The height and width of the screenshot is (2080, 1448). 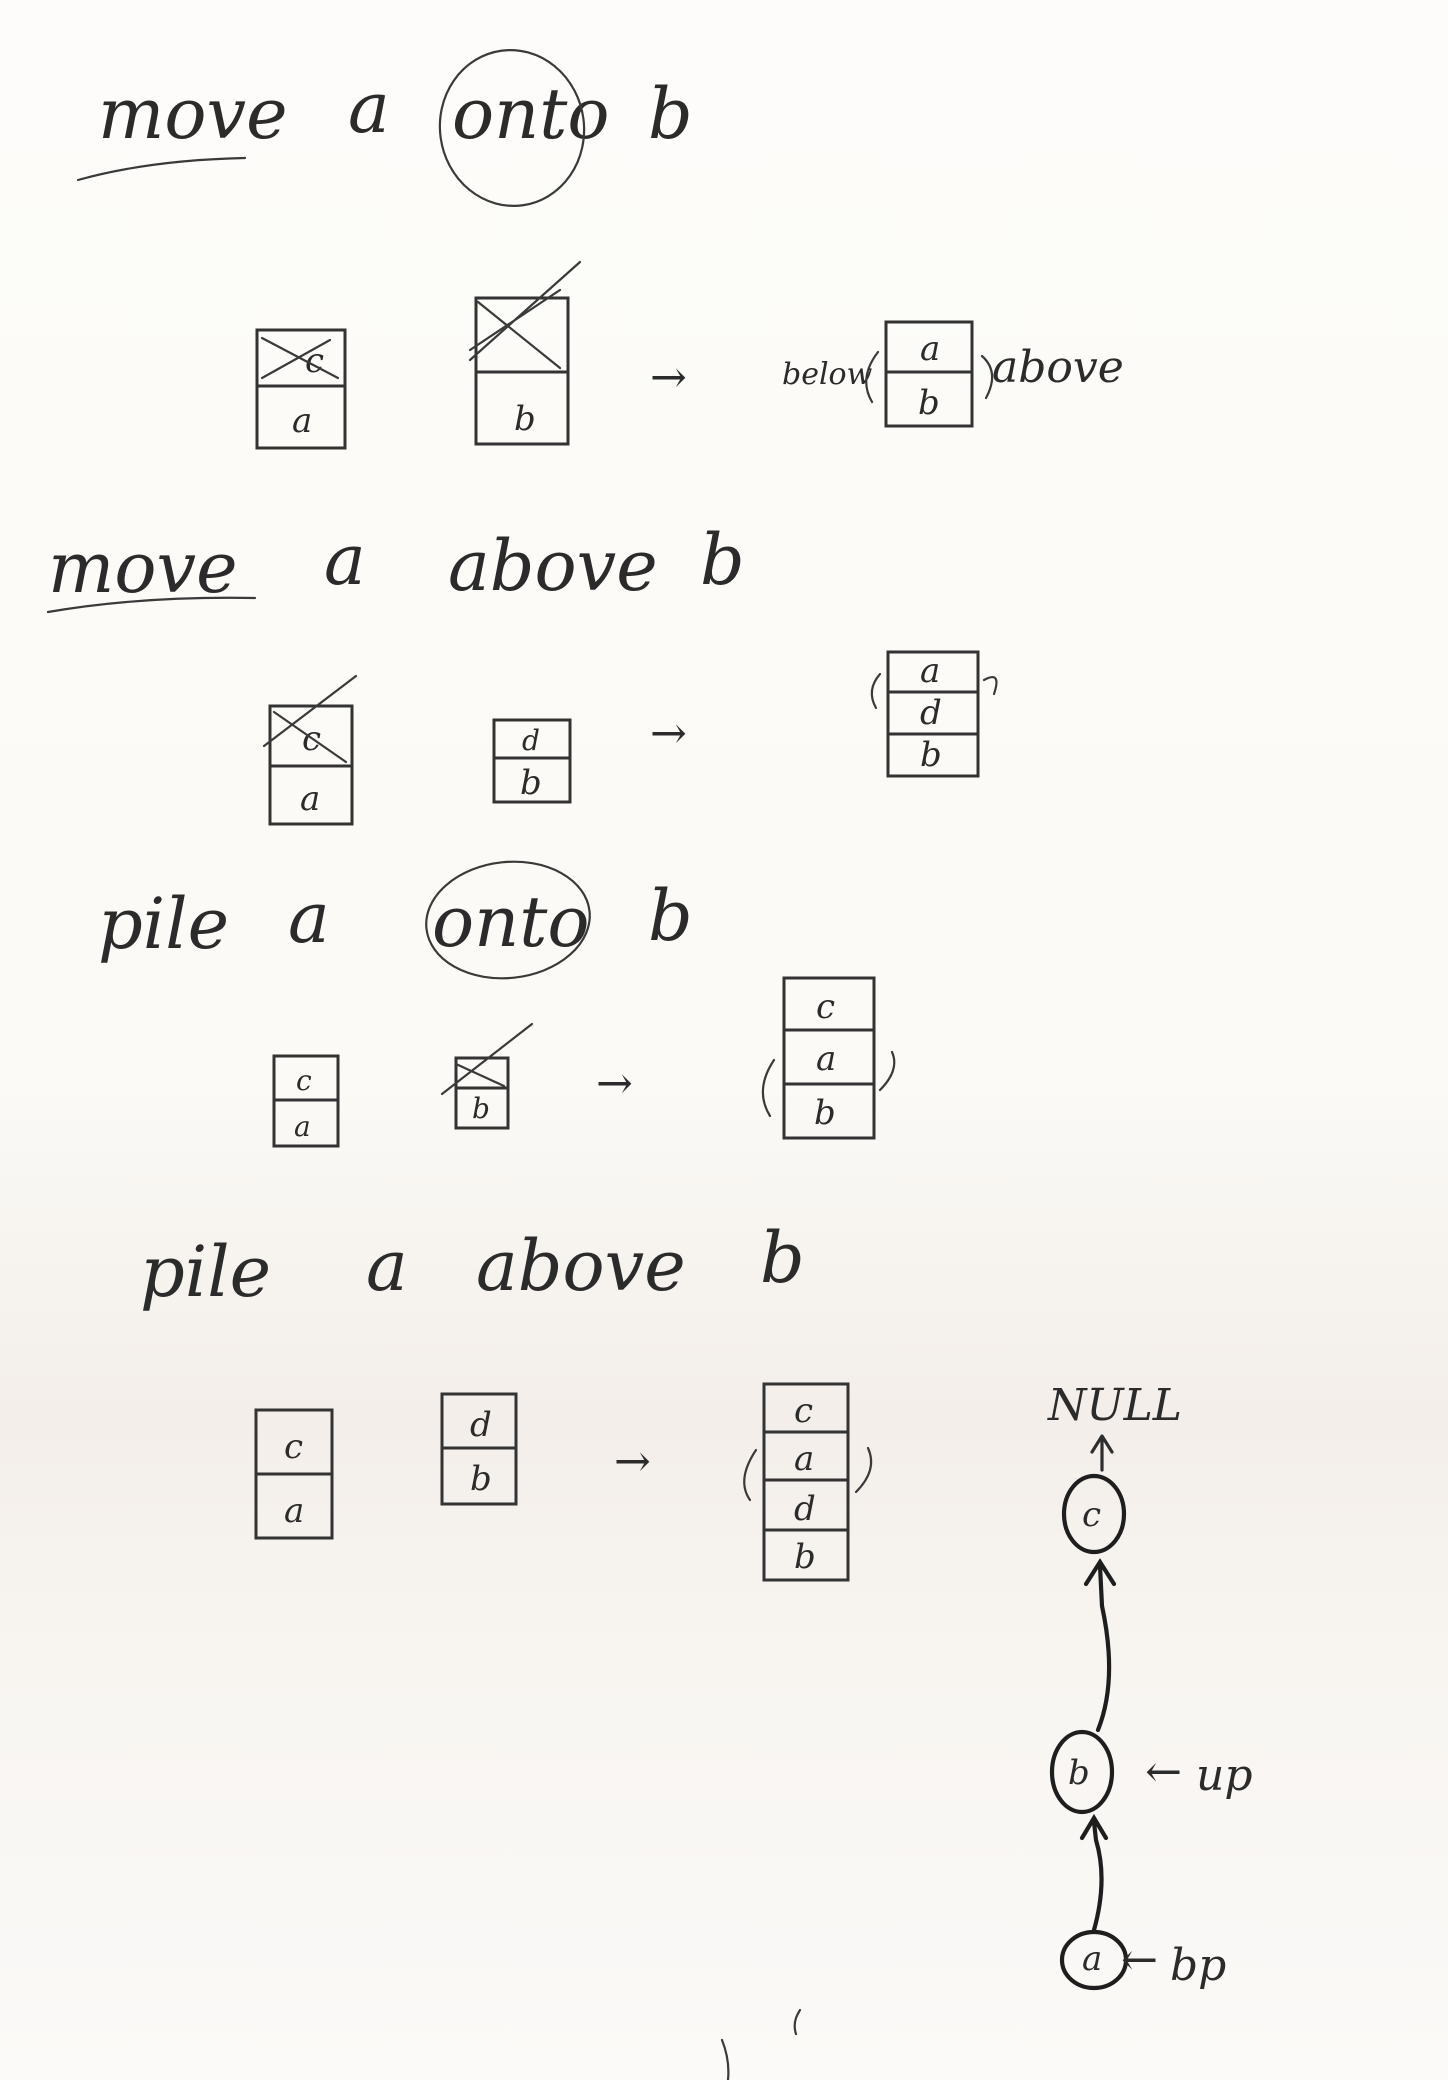 I want to click on annotation-below: below, so click(x=827, y=374).